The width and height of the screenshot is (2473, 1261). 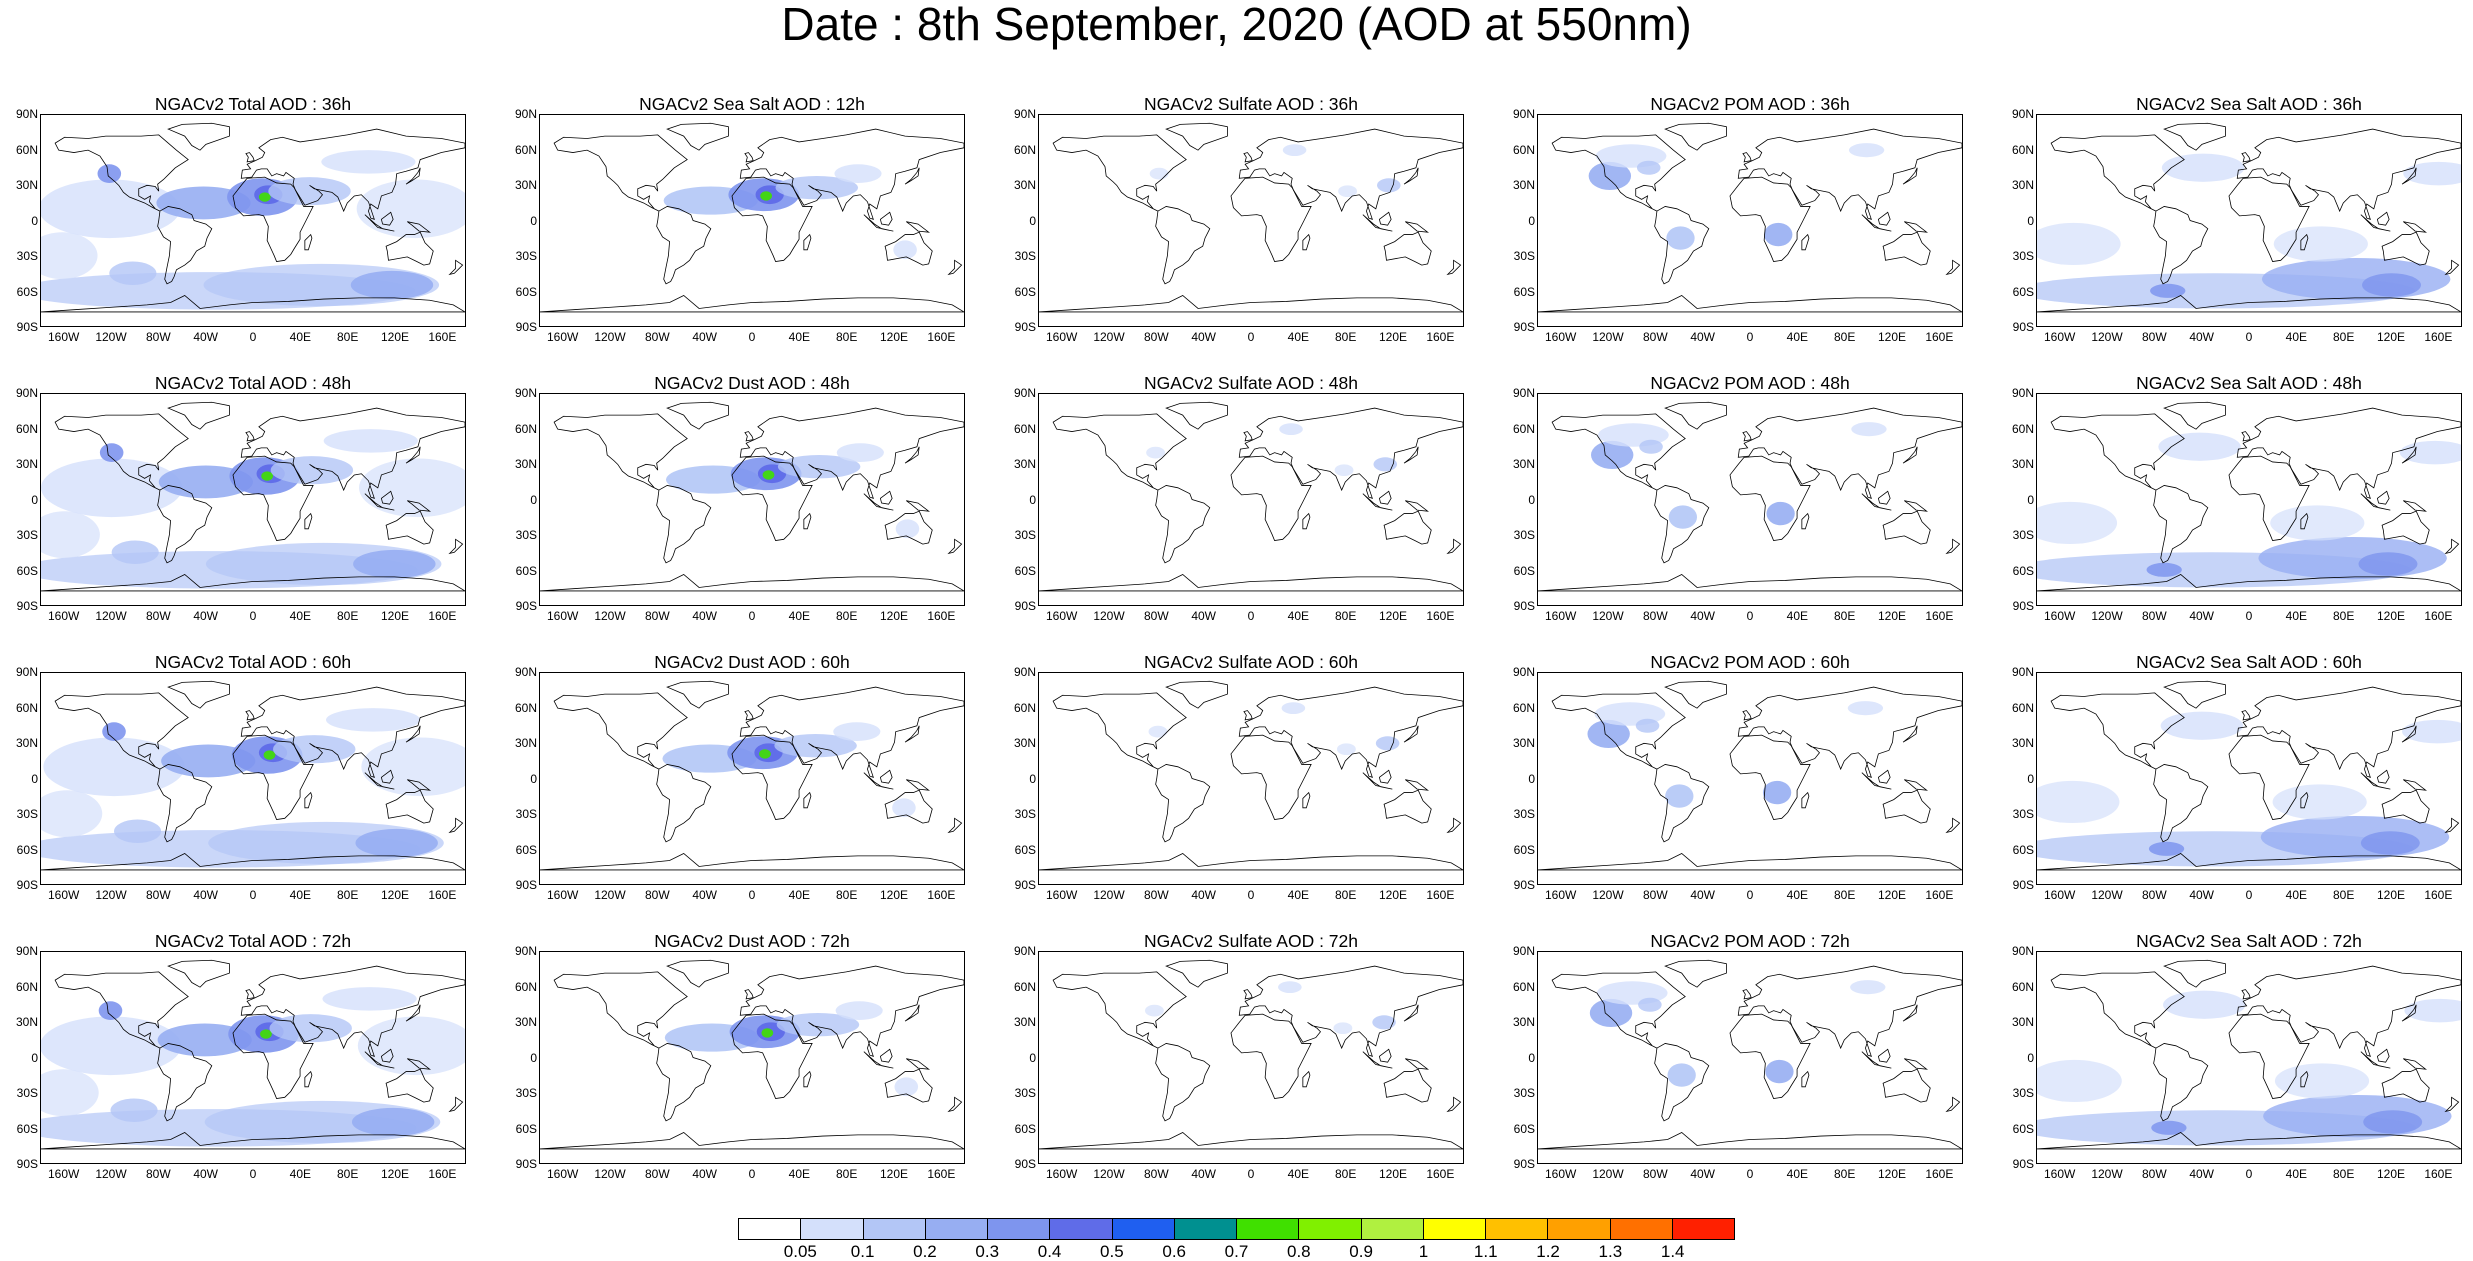 I want to click on panel-title: NGACv2 Sulfate AOD : 48h, so click(x=1251, y=383).